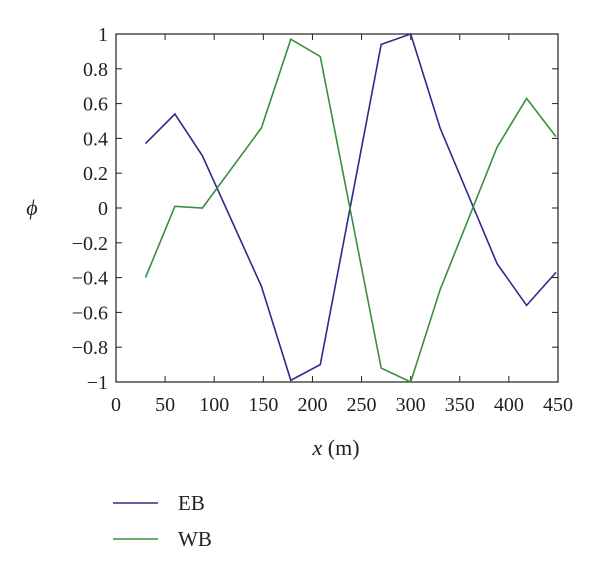 The image size is (600, 568). What do you see at coordinates (214, 405) in the screenshot?
I see `x-tick-label: 100` at bounding box center [214, 405].